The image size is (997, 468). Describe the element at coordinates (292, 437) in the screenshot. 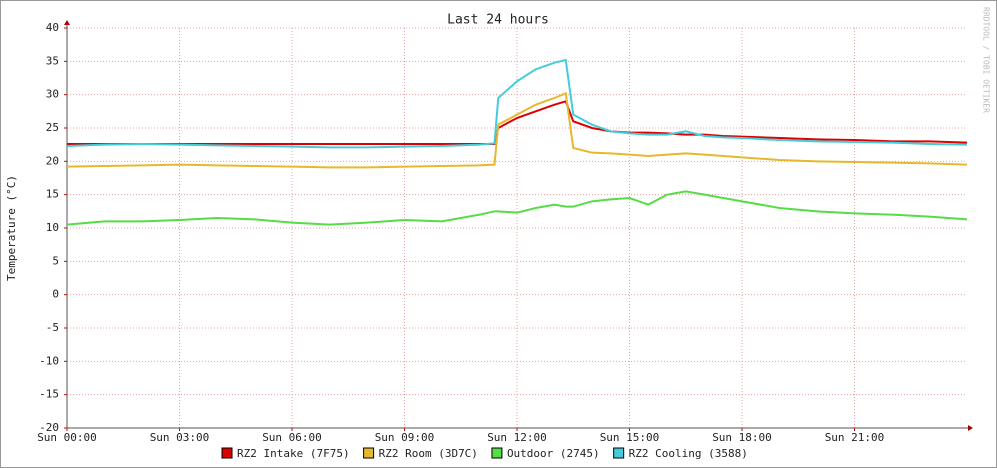

I see `x-tick-label: Sun 06:00` at that location.